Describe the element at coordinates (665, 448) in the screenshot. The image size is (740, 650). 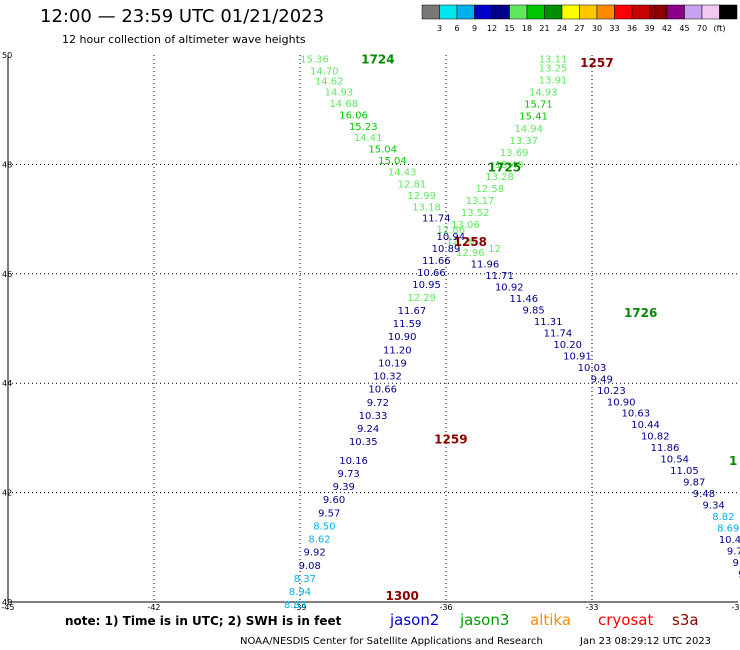
I see `wave-height-value: 11.86` at that location.